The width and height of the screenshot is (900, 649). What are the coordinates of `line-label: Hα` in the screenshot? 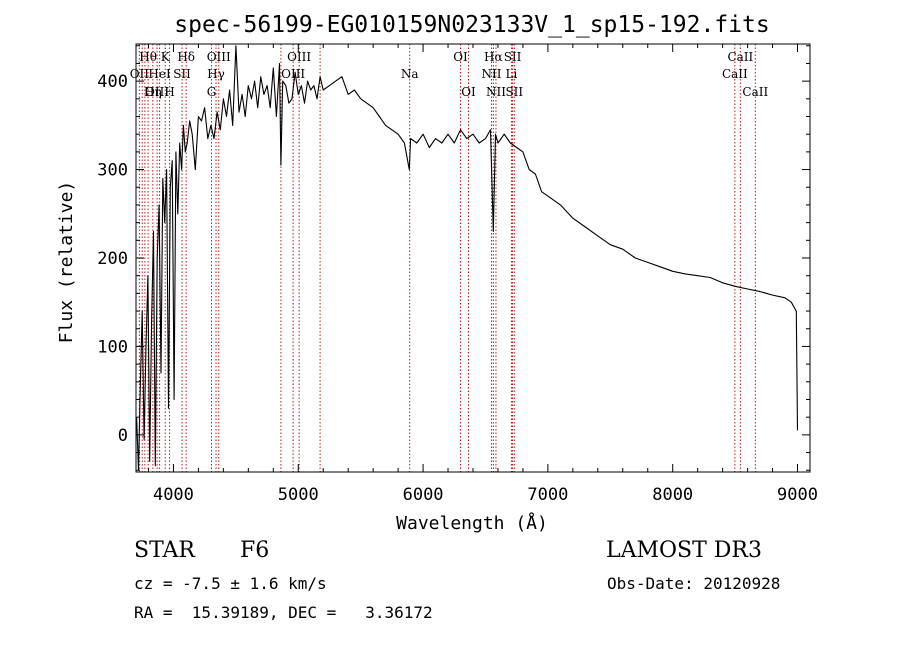 It's located at (493, 57).